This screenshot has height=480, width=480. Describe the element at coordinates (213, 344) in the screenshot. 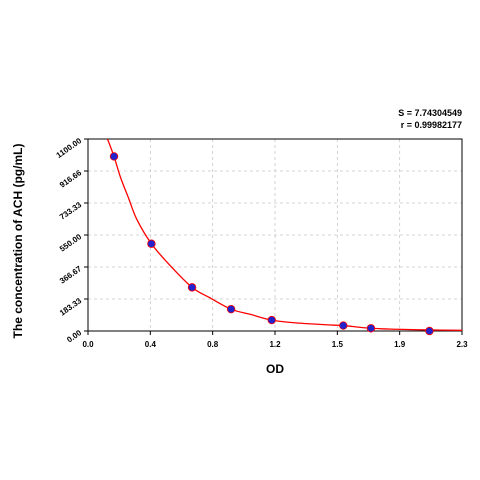

I see `x-tick-label: 0.8` at that location.